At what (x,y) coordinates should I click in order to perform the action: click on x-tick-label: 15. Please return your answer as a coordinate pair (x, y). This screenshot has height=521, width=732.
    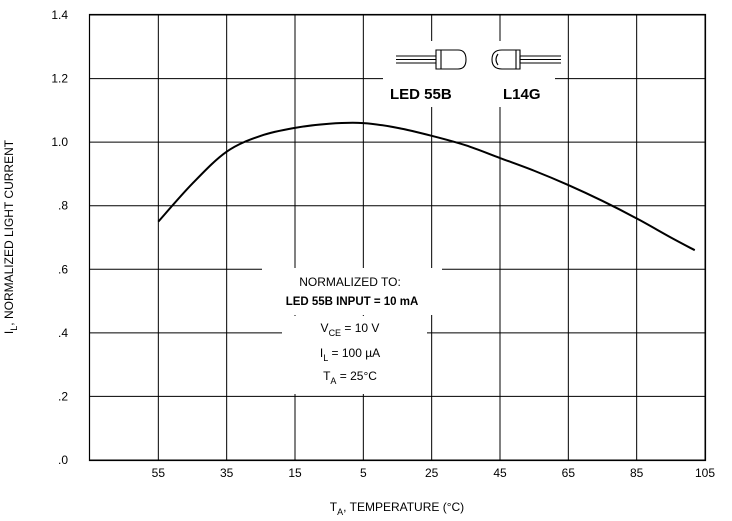
    Looking at the image, I should click on (295, 473).